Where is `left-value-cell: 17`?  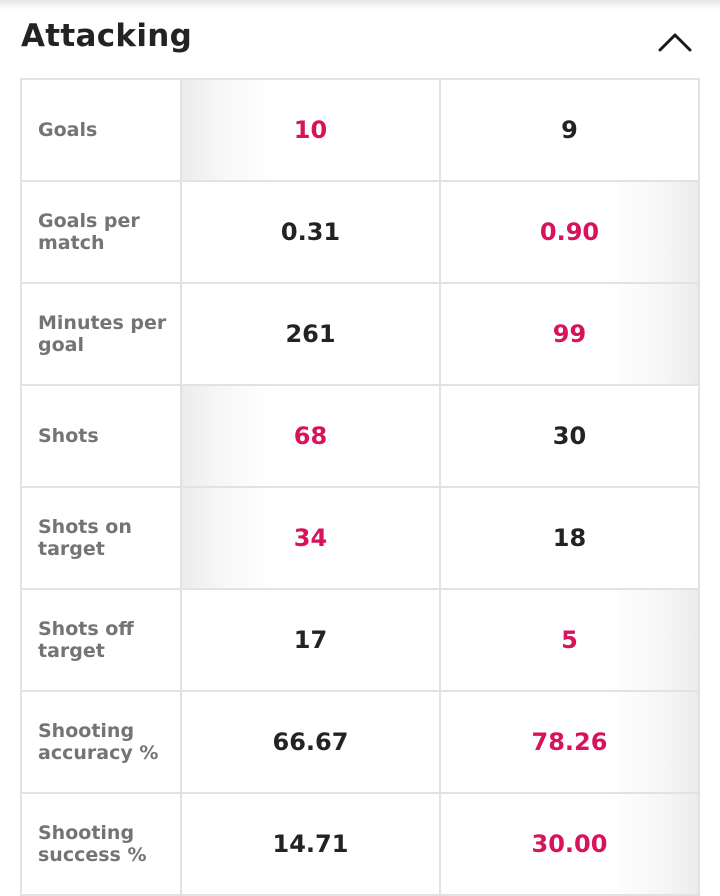 left-value-cell: 17 is located at coordinates (311, 640).